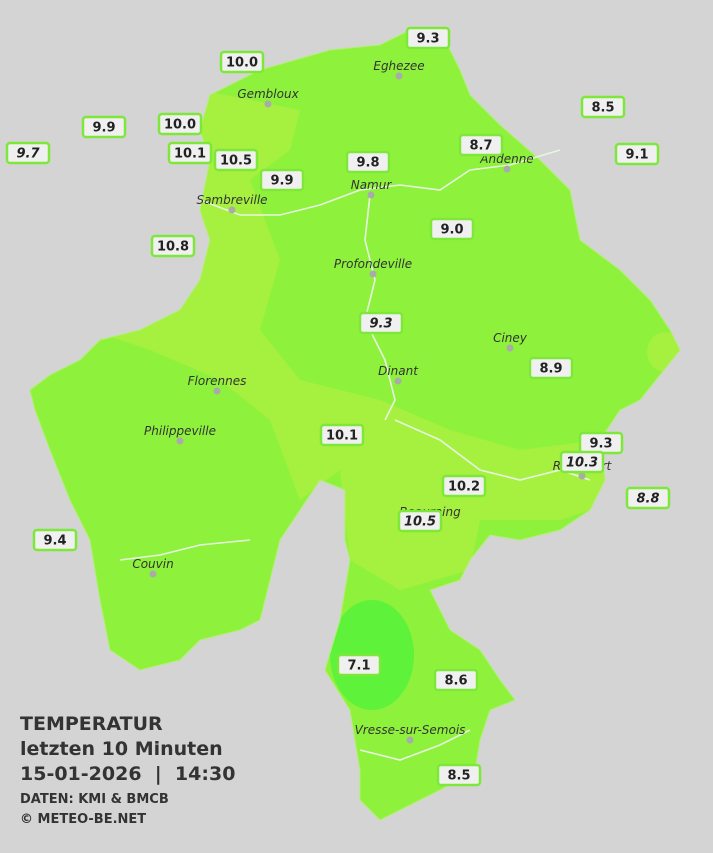 This screenshot has height=853, width=713. I want to click on legend-subtitle: letzten 10 Minuten, so click(121, 749).